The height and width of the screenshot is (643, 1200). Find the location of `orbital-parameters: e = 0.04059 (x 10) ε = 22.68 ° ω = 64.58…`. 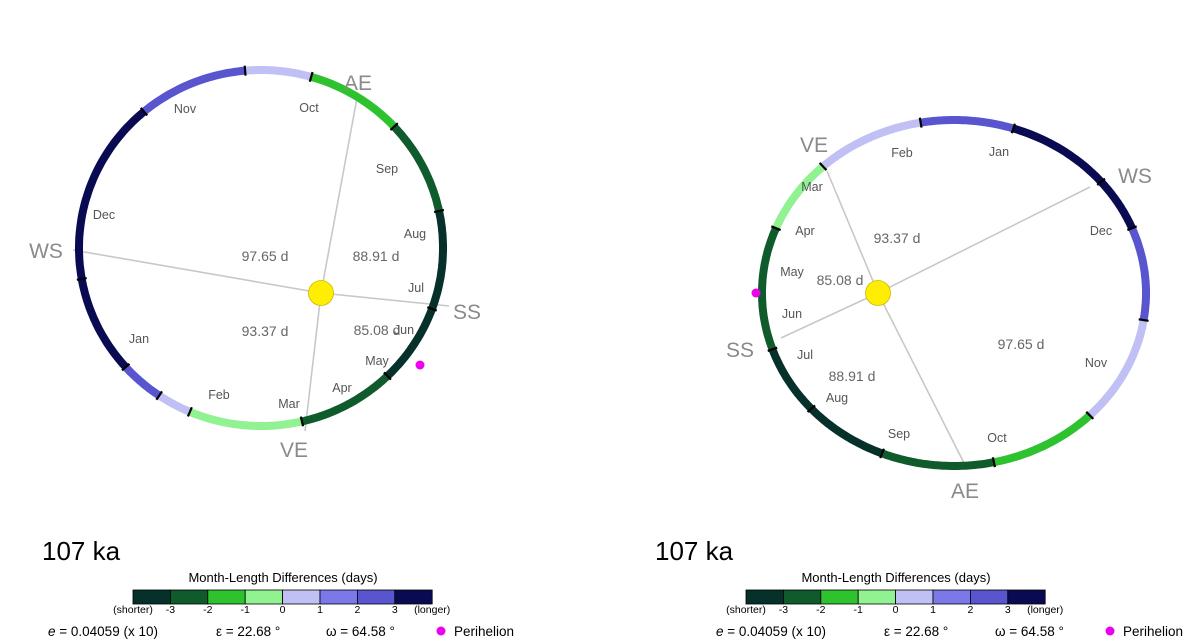

orbital-parameters: e = 0.04059 (x 10) ε = 22.68 ° ω = 64.58… is located at coordinates (281, 631).